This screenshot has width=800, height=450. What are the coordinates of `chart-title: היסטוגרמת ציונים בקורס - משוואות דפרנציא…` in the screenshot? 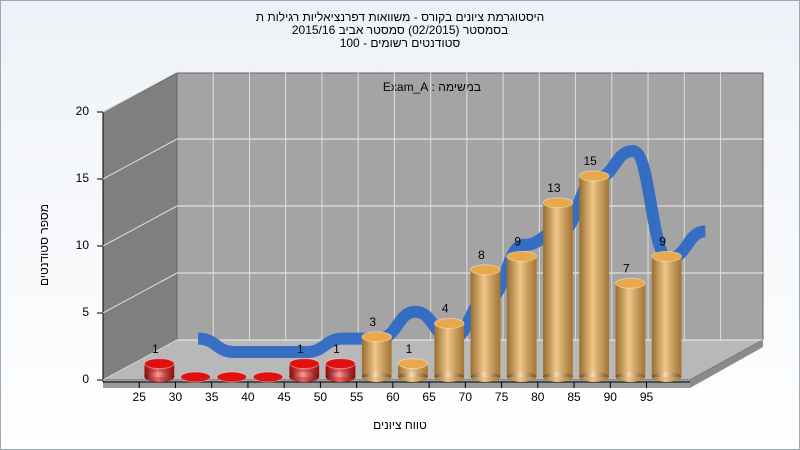 It's located at (400, 17).